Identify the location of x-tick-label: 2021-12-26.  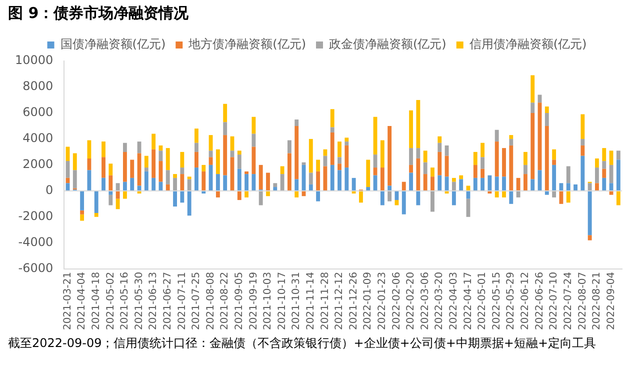
(354, 301).